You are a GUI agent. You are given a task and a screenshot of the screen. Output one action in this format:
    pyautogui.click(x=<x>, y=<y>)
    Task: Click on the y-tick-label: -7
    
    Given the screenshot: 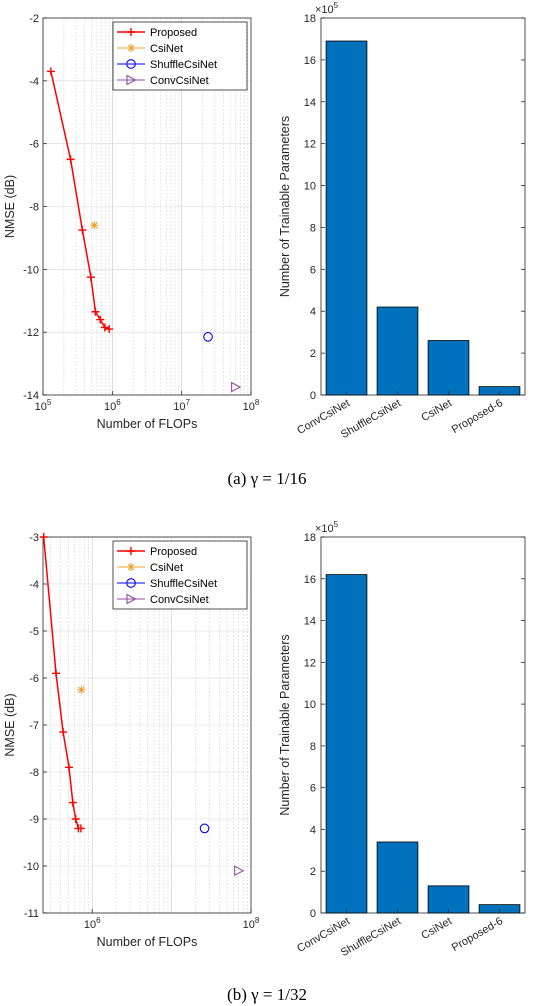 What is the action you would take?
    pyautogui.click(x=34, y=726)
    